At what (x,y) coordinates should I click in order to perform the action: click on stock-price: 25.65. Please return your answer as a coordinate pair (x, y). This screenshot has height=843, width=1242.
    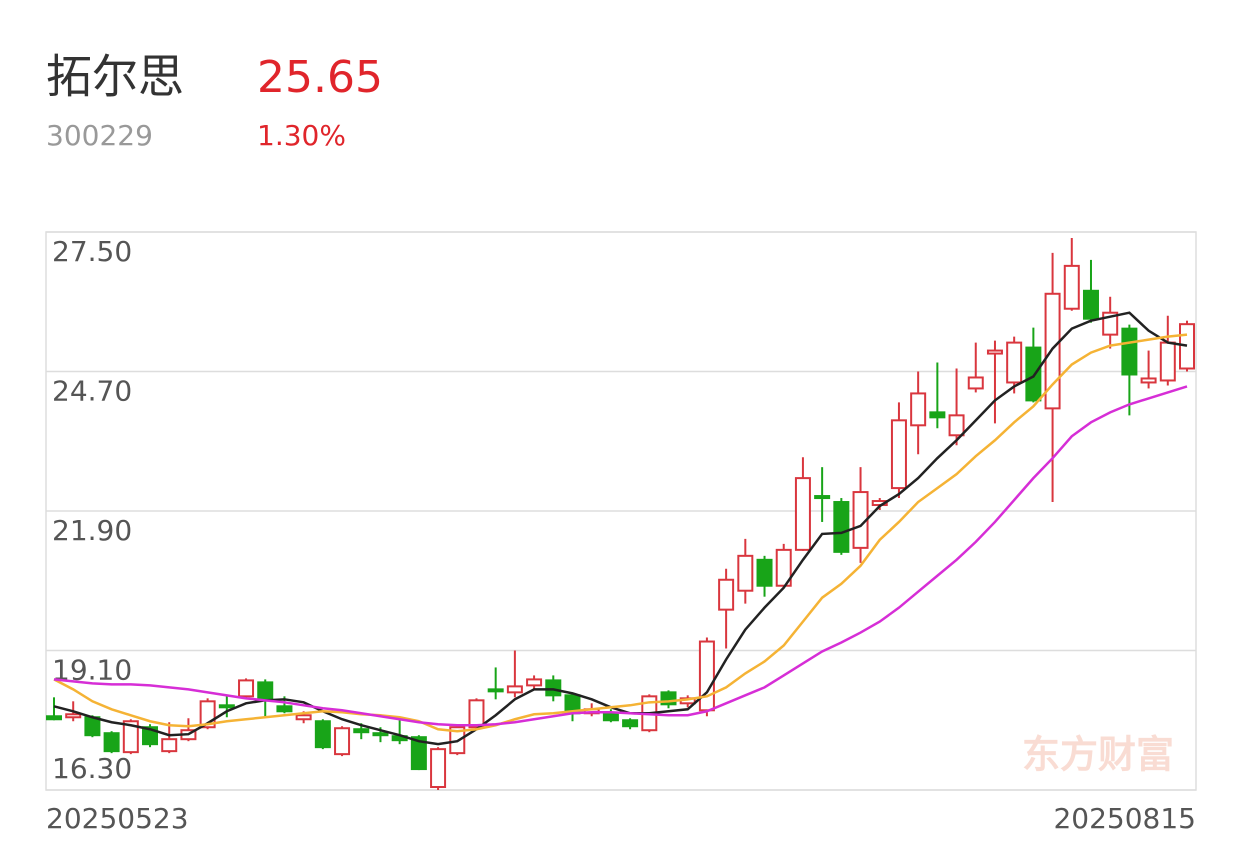
    Looking at the image, I should click on (320, 77).